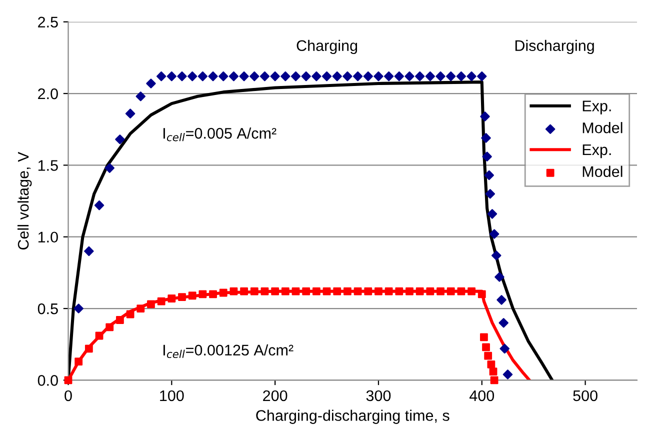 The image size is (650, 437). What do you see at coordinates (68, 396) in the screenshot?
I see `x-tick-label: 0` at bounding box center [68, 396].